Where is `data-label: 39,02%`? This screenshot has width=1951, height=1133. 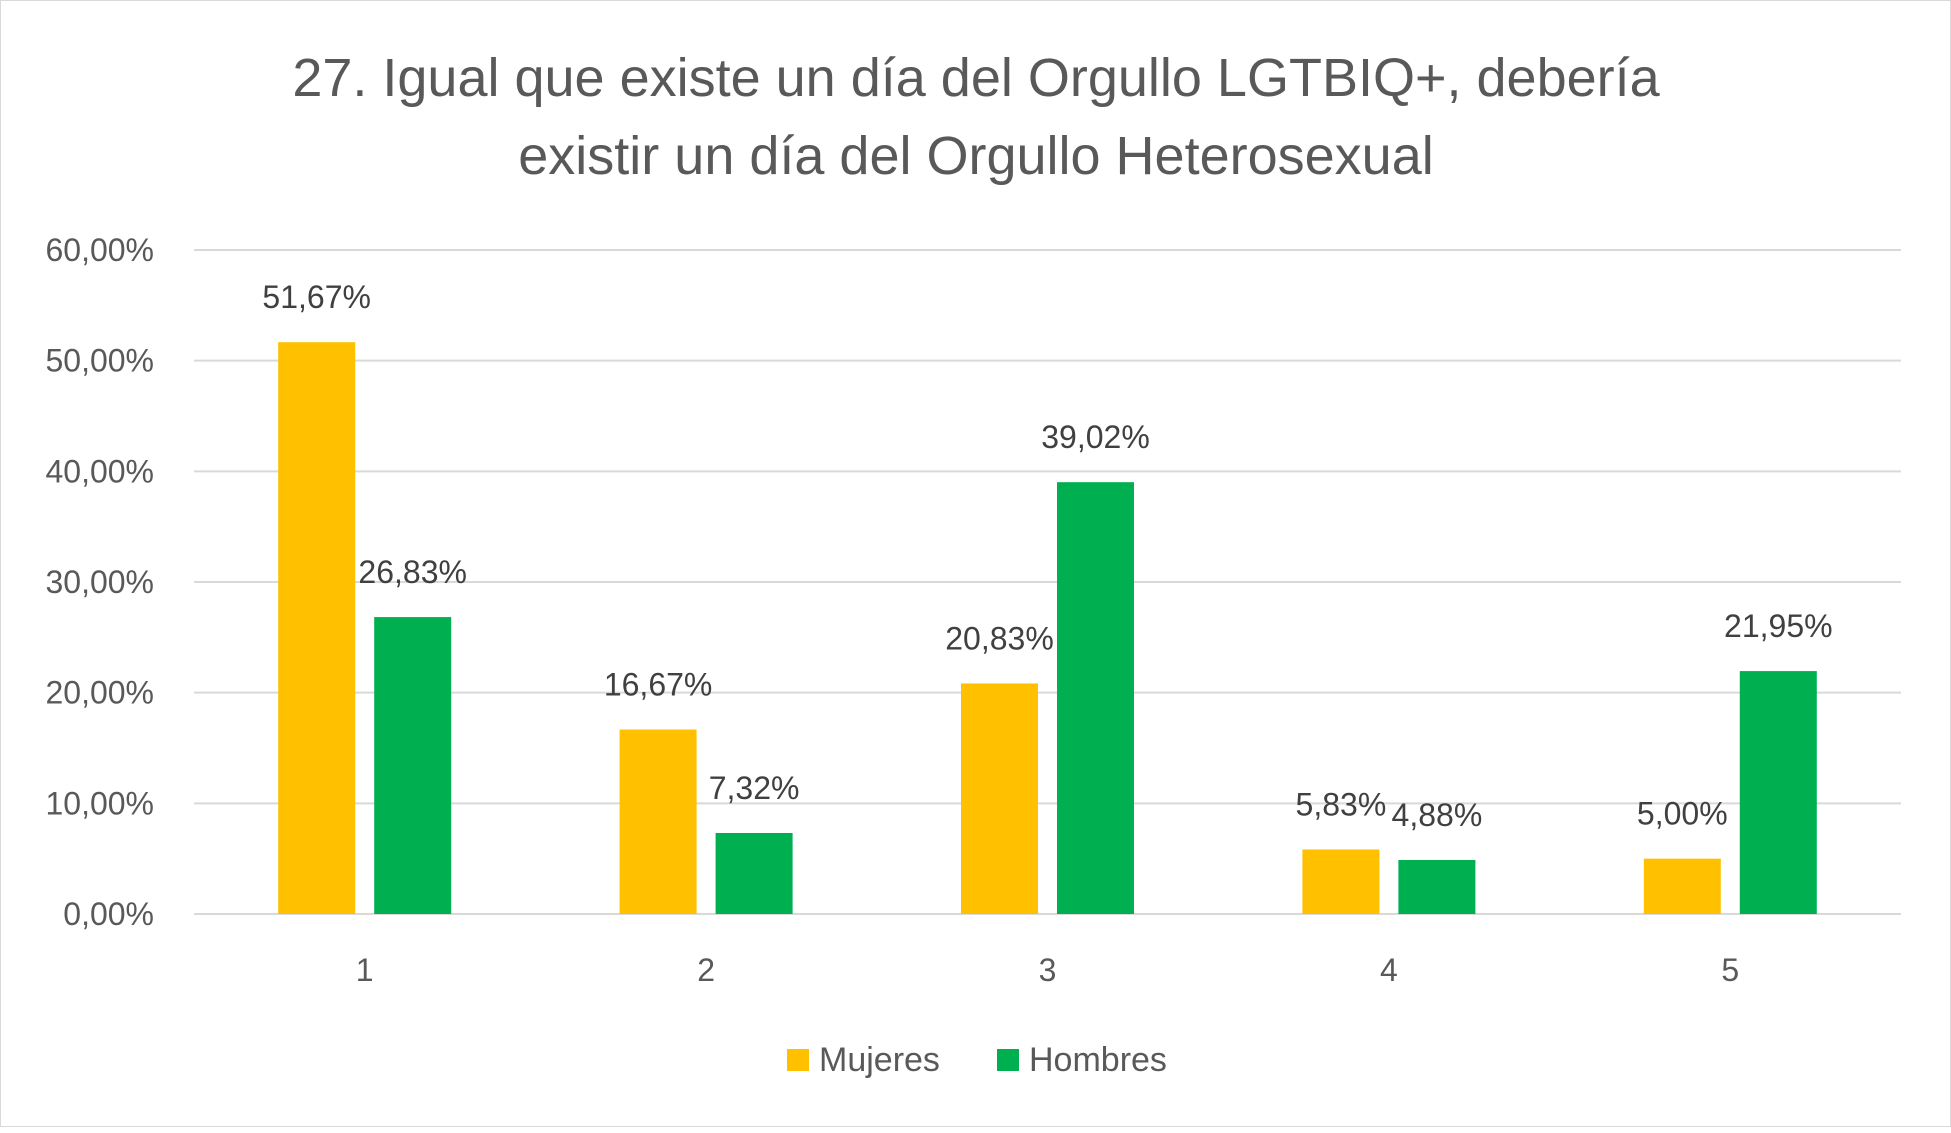 data-label: 39,02% is located at coordinates (1095, 437).